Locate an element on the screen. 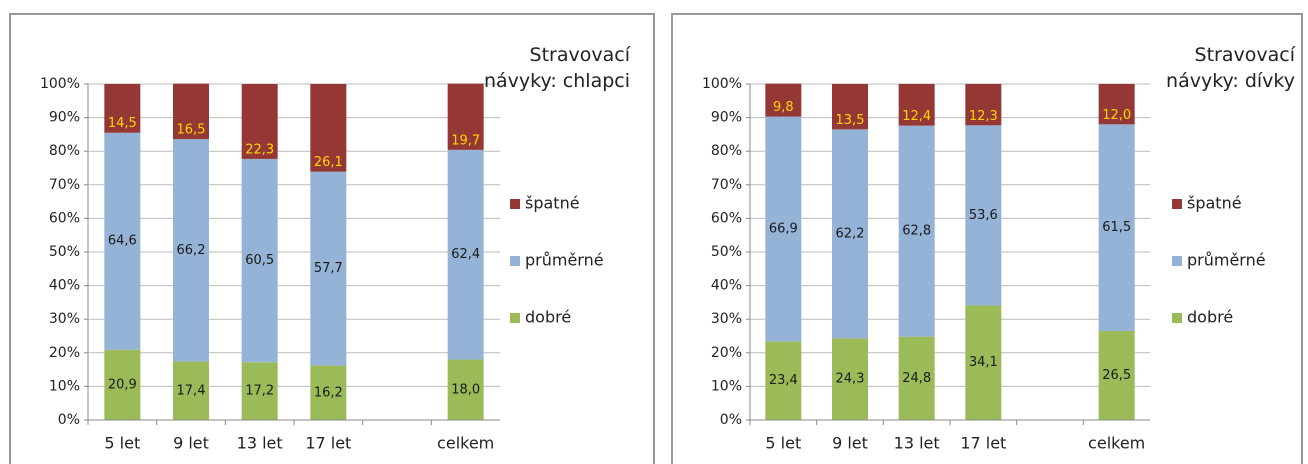 This screenshot has width=1308, height=464. value-label: 26,1 is located at coordinates (328, 162).